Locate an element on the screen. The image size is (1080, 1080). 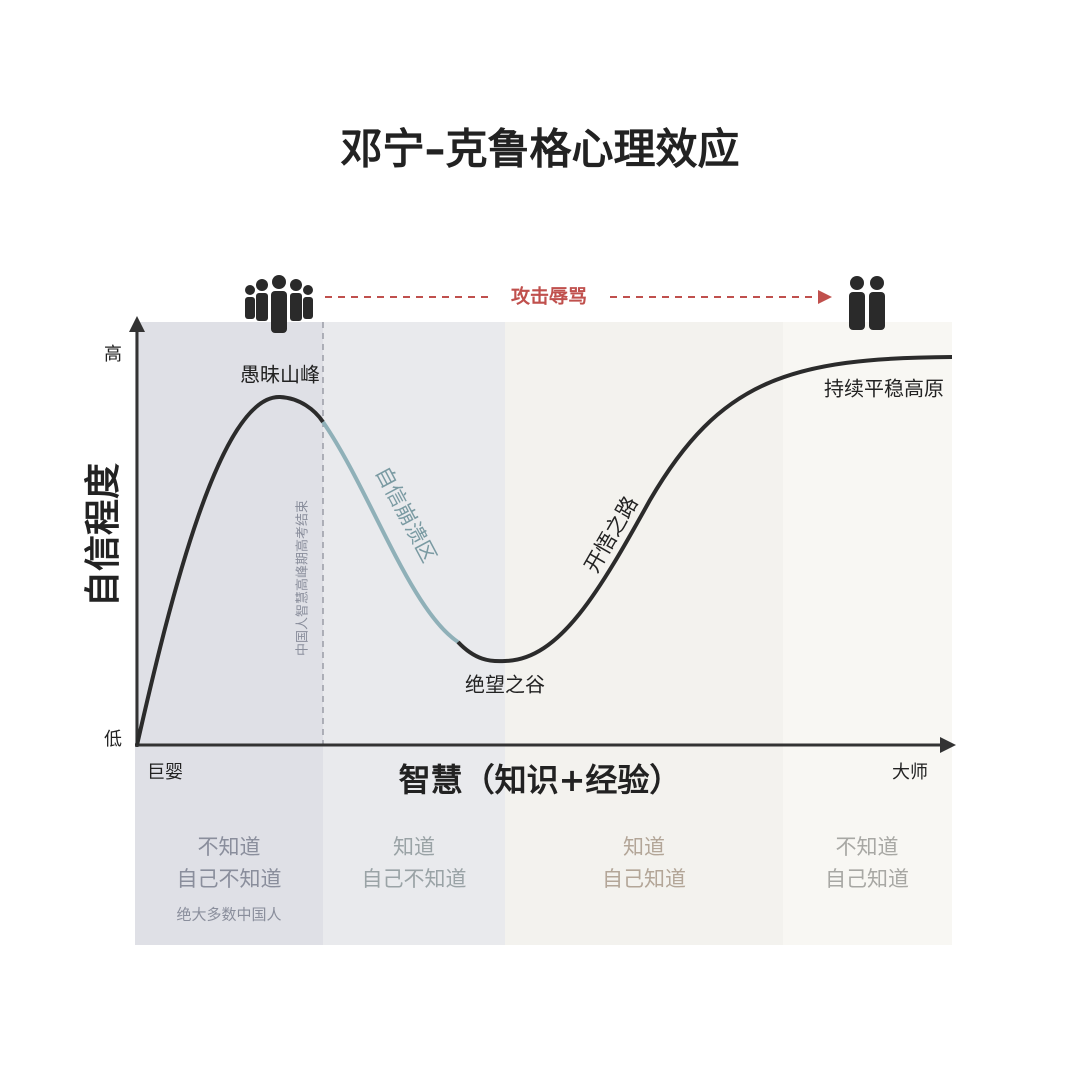
arrow-label: 攻击辱骂 is located at coordinates (549, 296).